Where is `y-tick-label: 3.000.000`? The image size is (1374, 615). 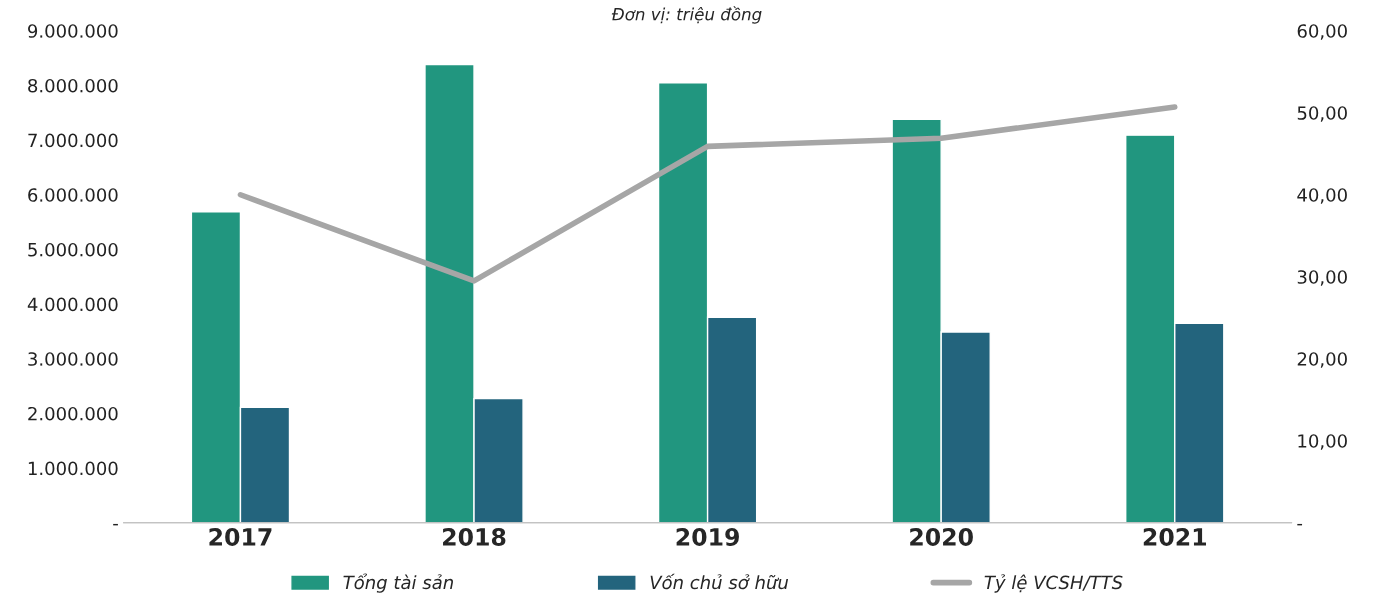
y-tick-label: 3.000.000 is located at coordinates (73, 359).